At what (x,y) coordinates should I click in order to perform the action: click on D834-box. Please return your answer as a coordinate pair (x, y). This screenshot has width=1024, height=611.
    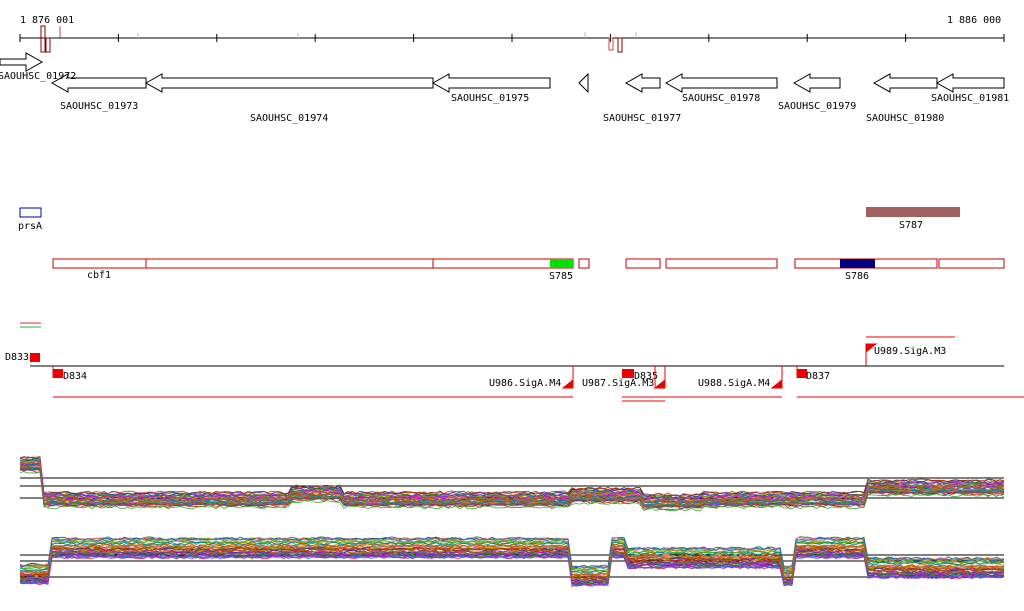
    Looking at the image, I should click on (58, 373).